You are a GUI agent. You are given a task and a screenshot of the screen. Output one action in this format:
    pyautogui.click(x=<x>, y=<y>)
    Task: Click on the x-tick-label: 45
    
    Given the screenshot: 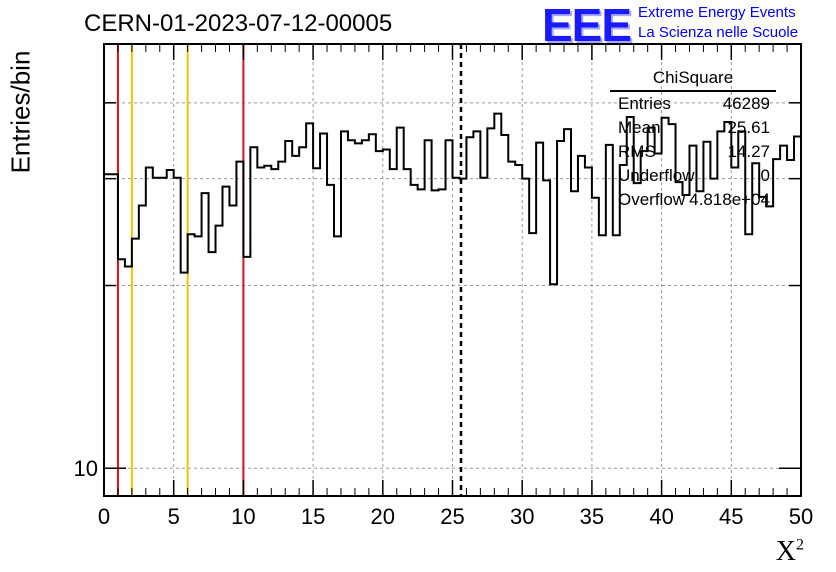 What is the action you would take?
    pyautogui.click(x=731, y=516)
    